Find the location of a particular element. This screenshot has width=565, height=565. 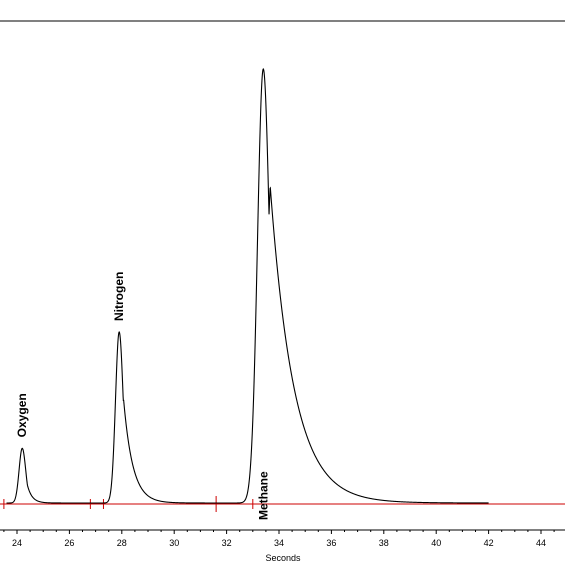

x-tick-label: 44 is located at coordinates (541, 543).